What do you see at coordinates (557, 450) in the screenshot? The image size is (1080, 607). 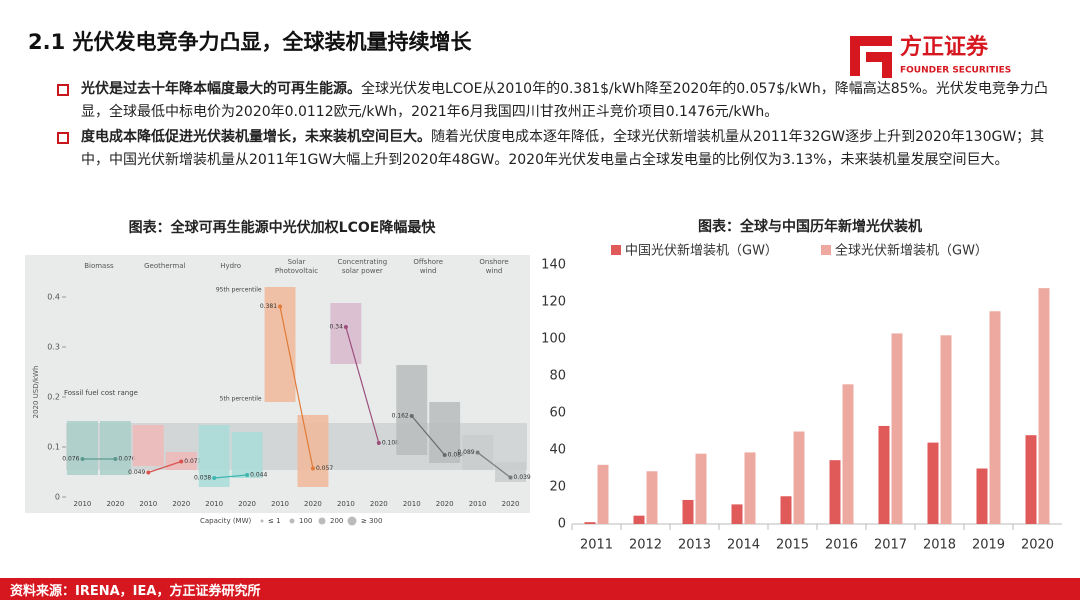 I see `y-tick-label: 40` at bounding box center [557, 450].